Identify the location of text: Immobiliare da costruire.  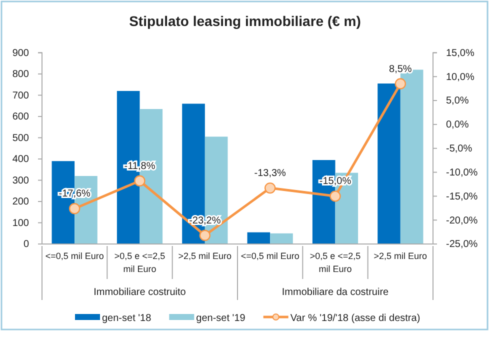
(336, 292).